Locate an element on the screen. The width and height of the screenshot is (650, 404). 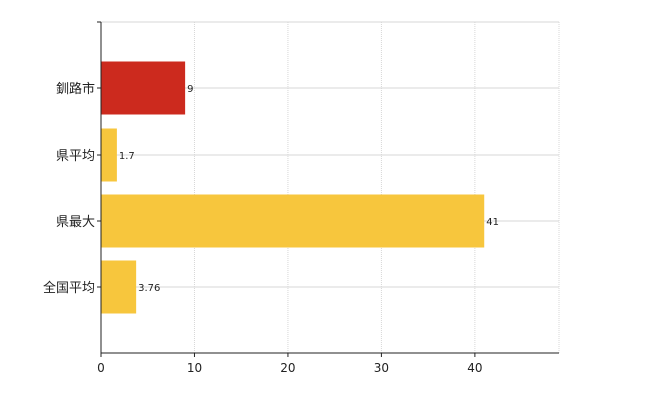
x-tick-label: 40 is located at coordinates (474, 368).